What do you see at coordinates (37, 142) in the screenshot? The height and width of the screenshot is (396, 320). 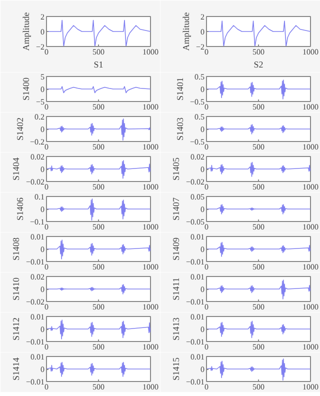 I see `y-tick-label: −0.2` at bounding box center [37, 142].